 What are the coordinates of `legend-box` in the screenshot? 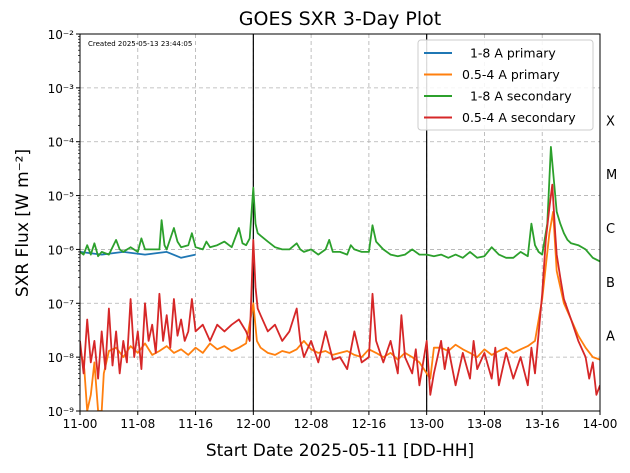 It's located at (505, 85).